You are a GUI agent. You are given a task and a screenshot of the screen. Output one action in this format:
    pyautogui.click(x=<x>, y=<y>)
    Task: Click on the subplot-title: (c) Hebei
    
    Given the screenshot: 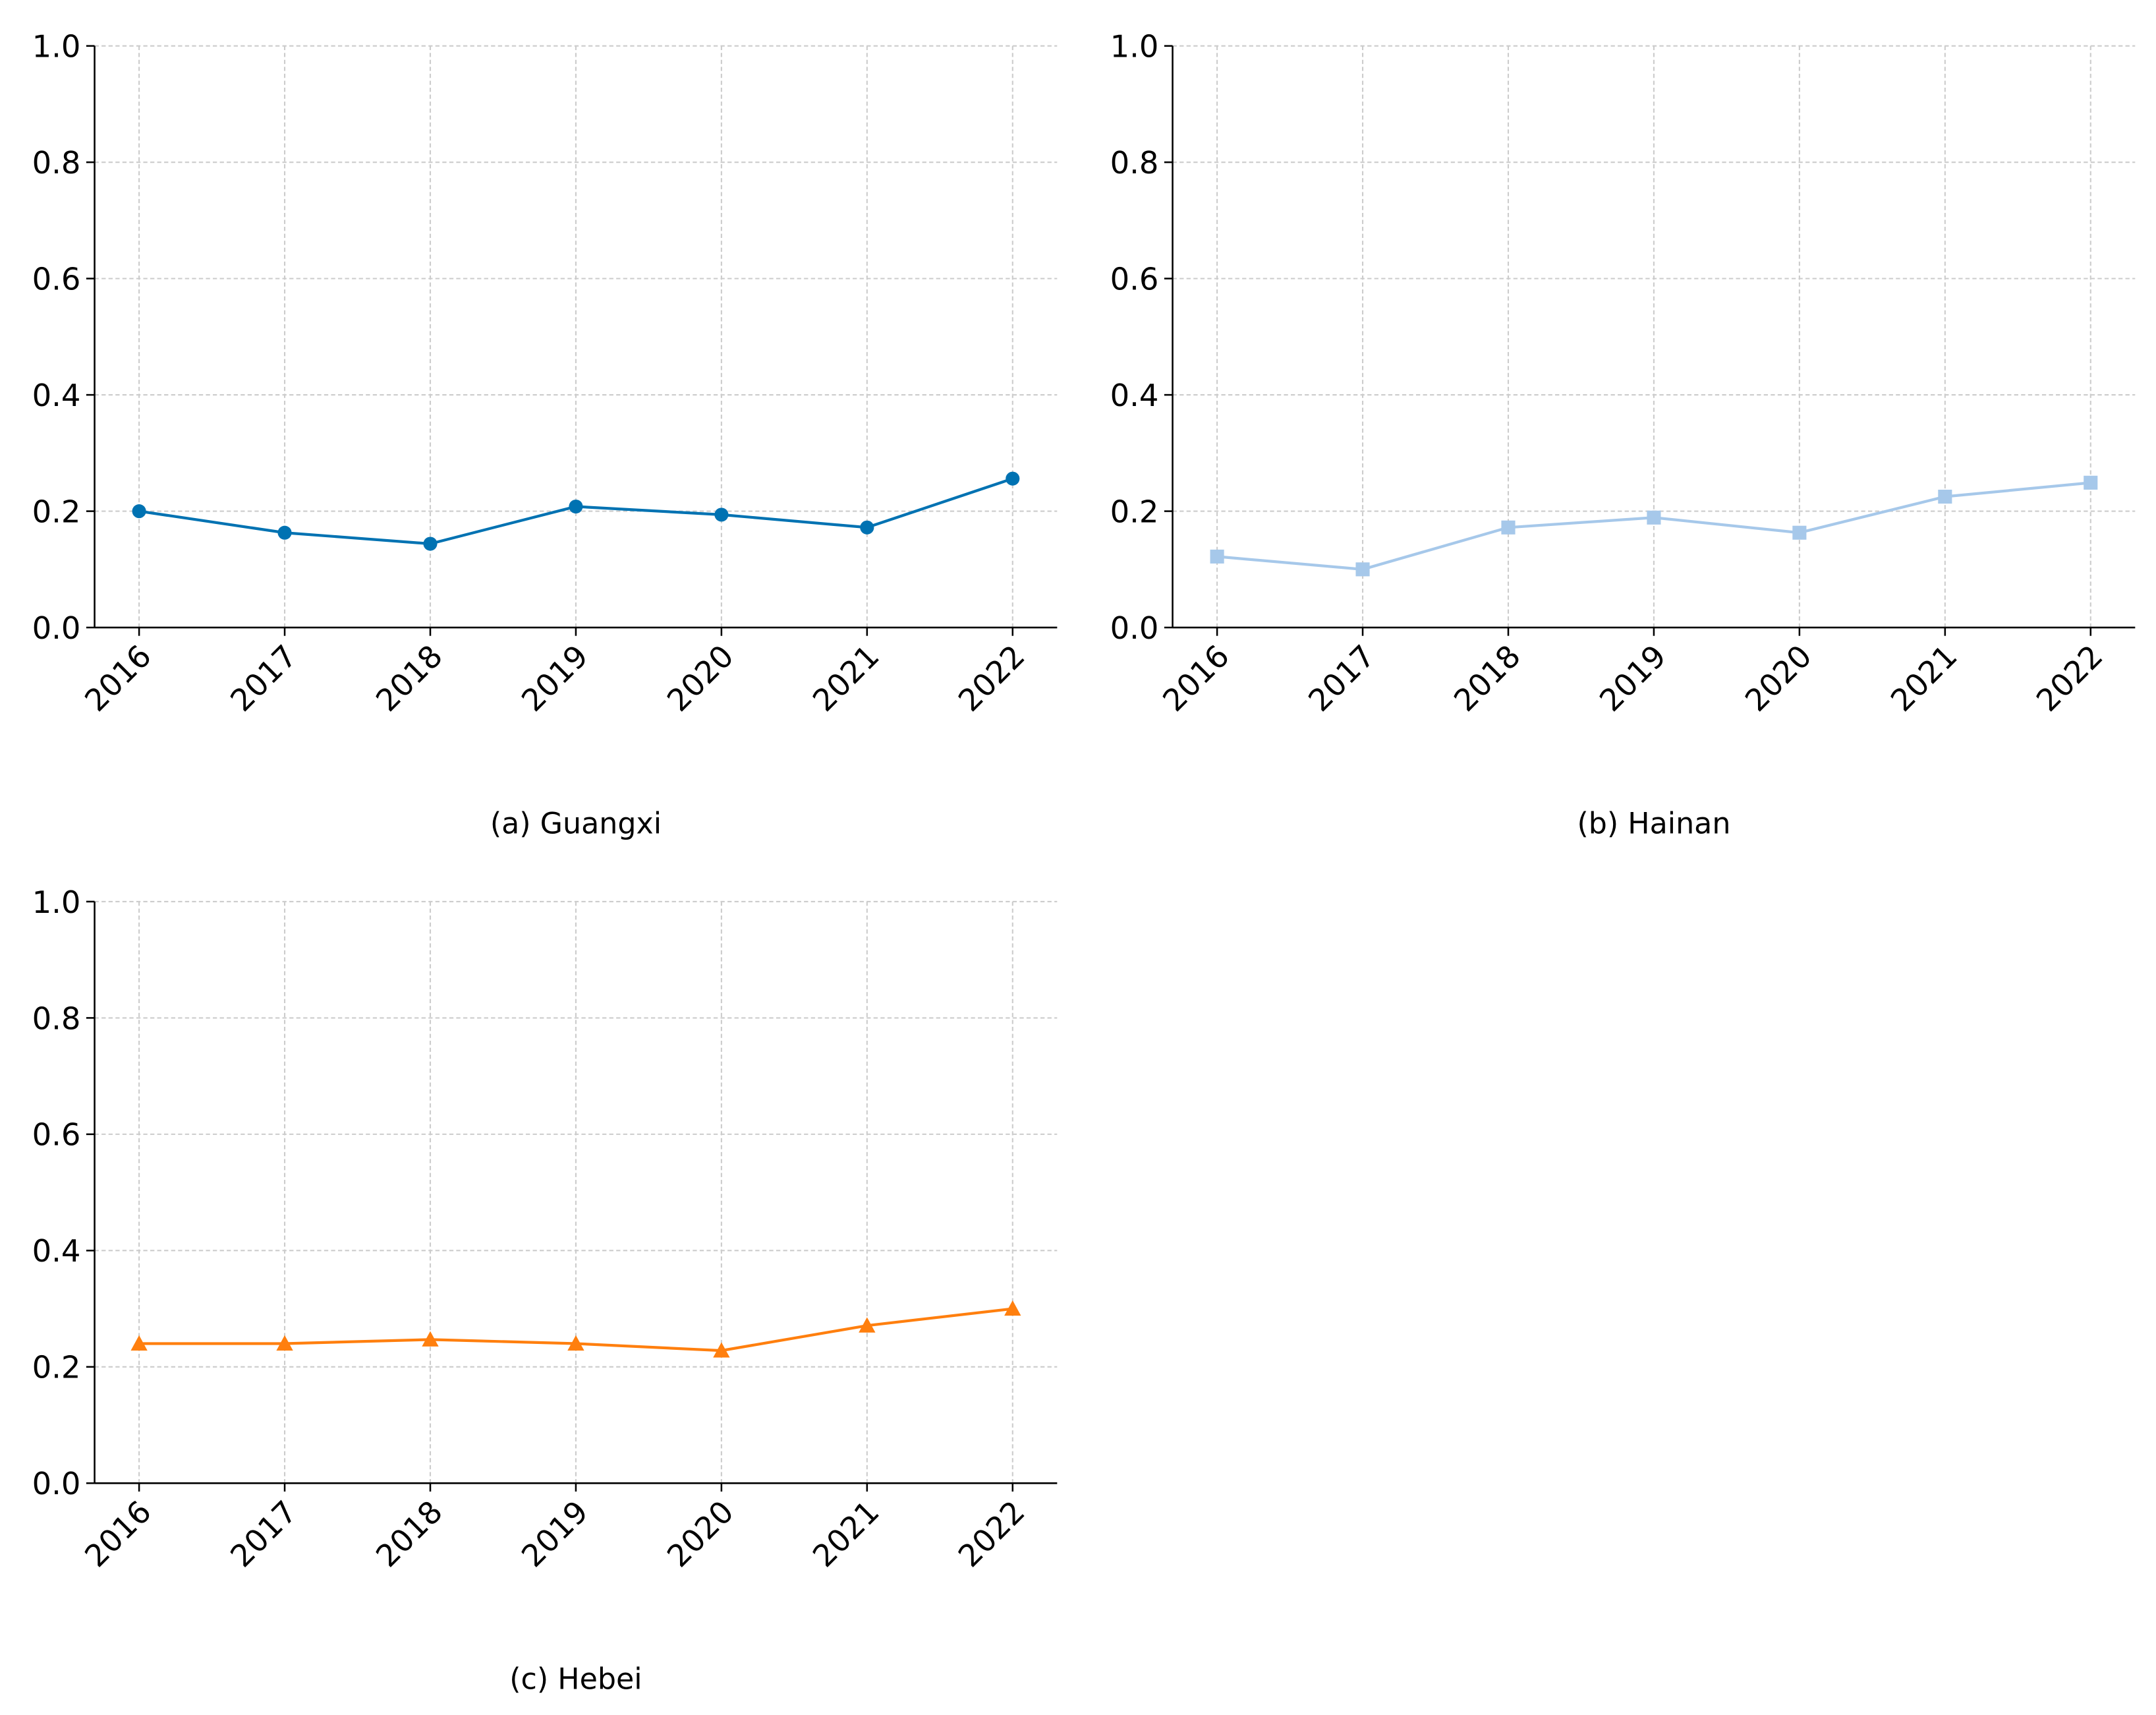 What is the action you would take?
    pyautogui.click(x=575, y=1680)
    